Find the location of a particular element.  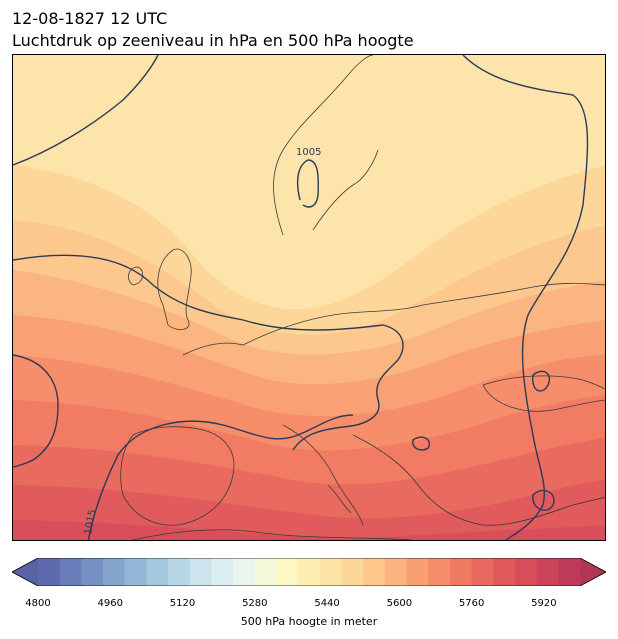

italy-coast is located at coordinates (323, 475).